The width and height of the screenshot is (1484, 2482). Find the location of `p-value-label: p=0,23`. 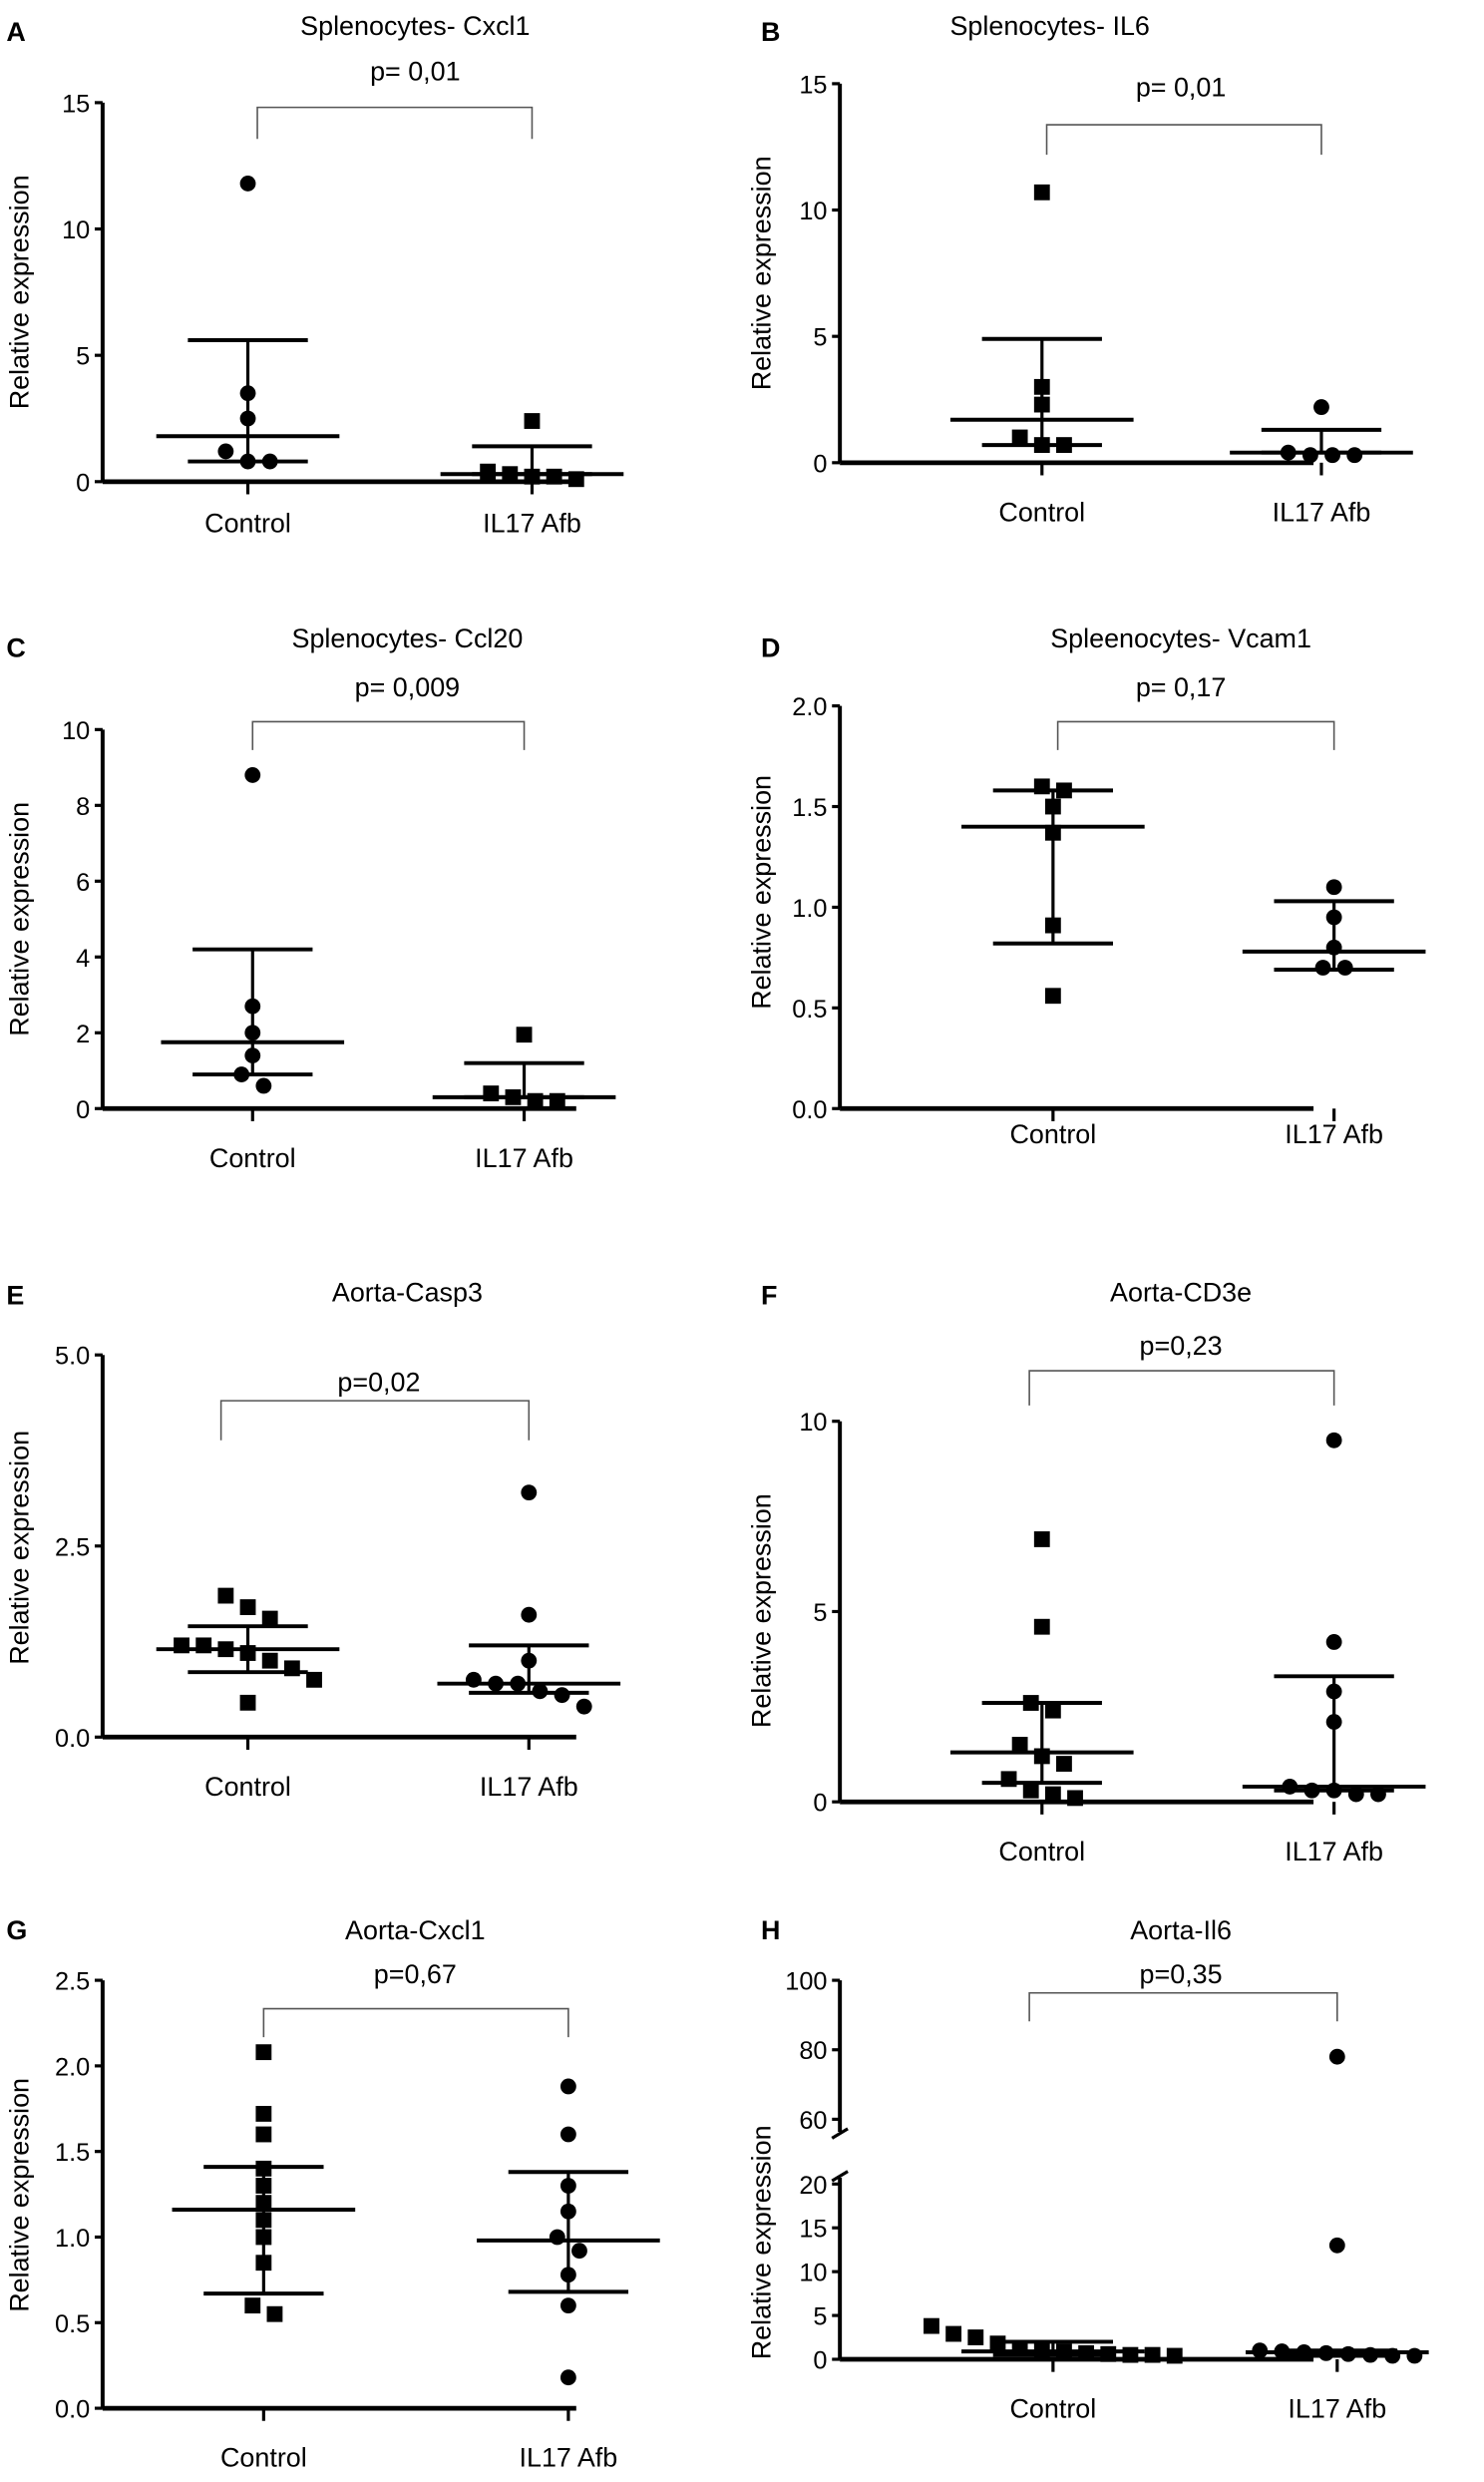

p-value-label: p=0,23 is located at coordinates (1181, 1346).